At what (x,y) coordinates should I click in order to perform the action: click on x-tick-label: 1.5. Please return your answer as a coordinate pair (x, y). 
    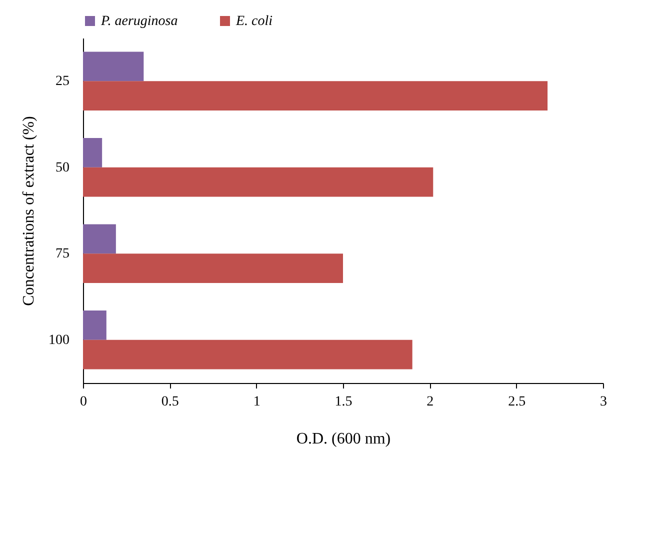
    Looking at the image, I should click on (343, 402).